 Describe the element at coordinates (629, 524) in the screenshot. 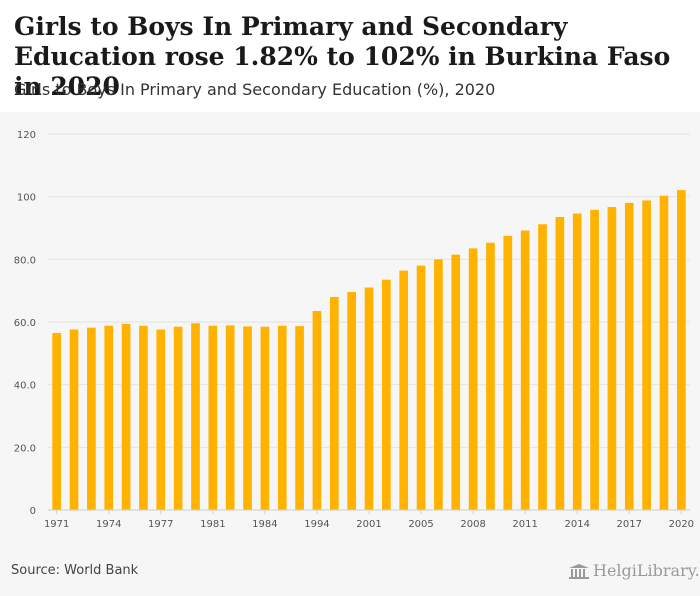

I see `x-tick-label: 2017` at that location.